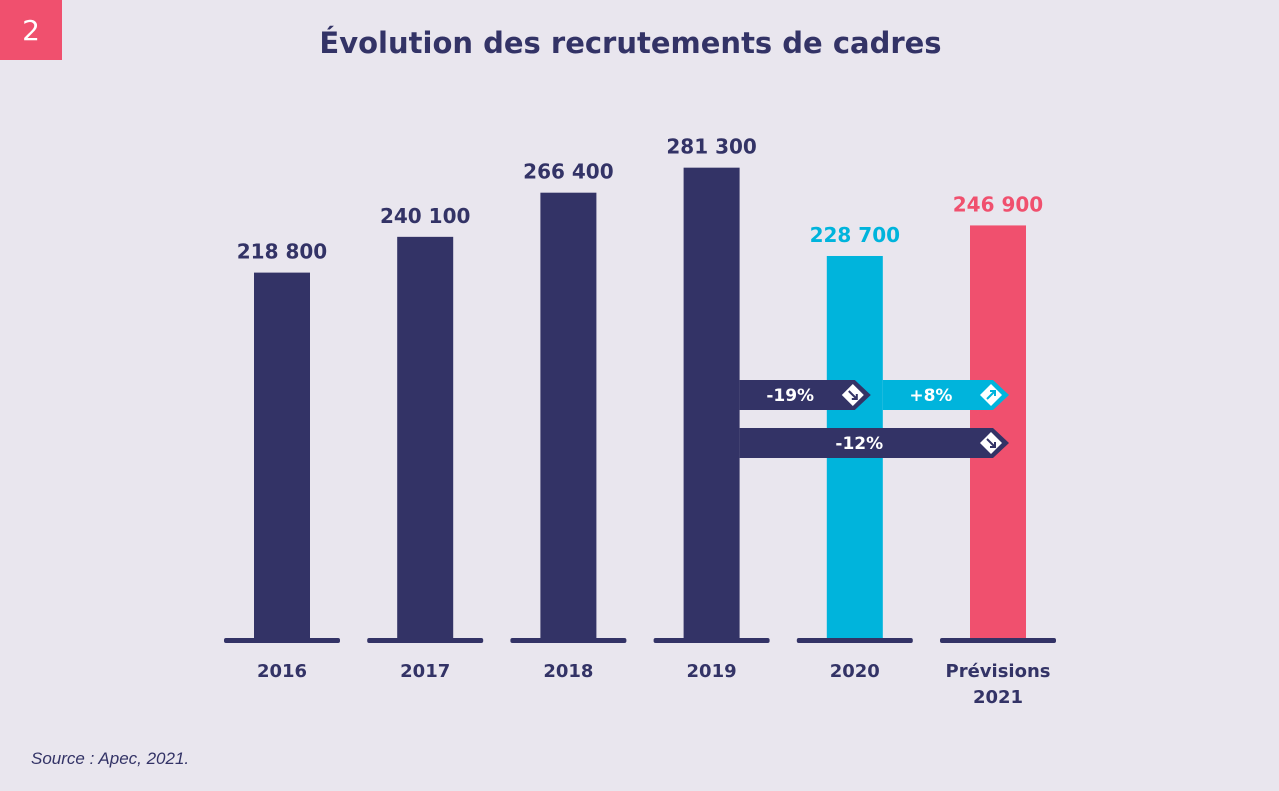  Describe the element at coordinates (282, 252) in the screenshot. I see `value-label-2016: 218 800` at that location.